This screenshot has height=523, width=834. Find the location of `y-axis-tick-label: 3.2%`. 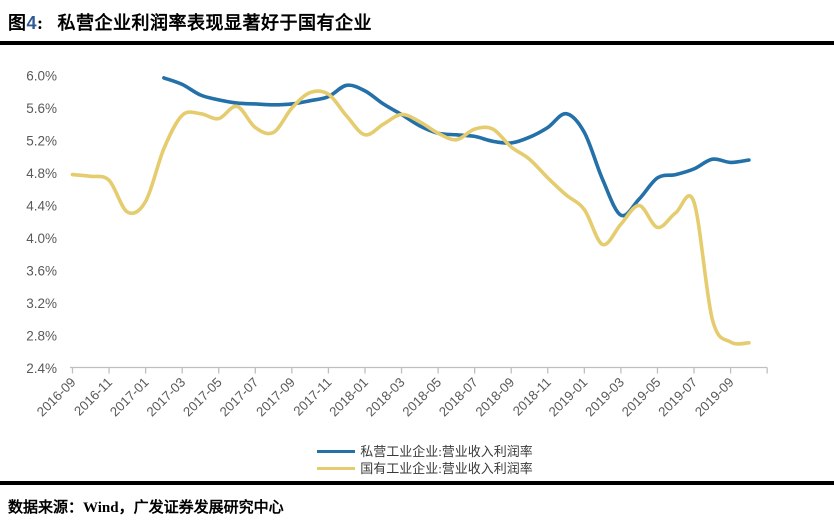

y-axis-tick-label: 3.2% is located at coordinates (41, 303).